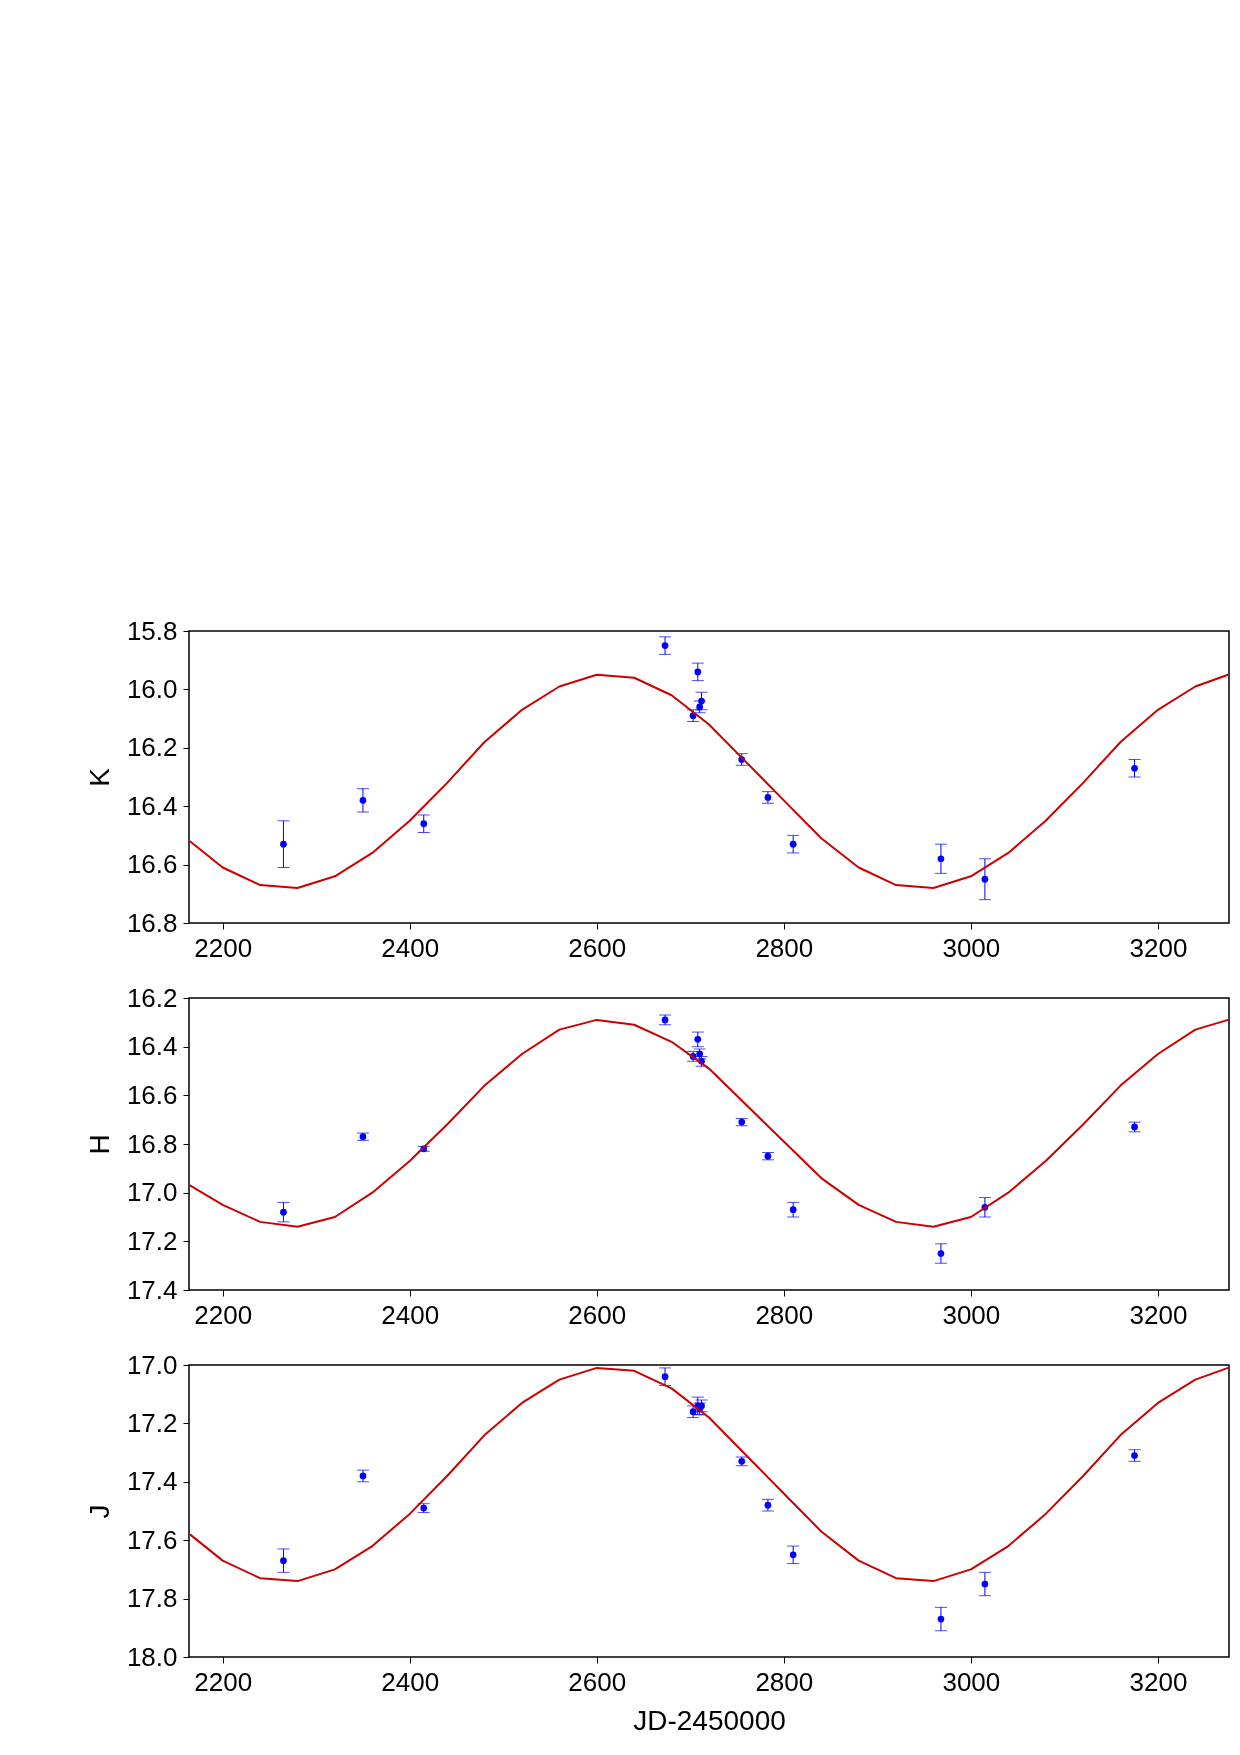 The image size is (1240, 1755). What do you see at coordinates (152, 688) in the screenshot?
I see `y-tick-label: 16.0` at bounding box center [152, 688].